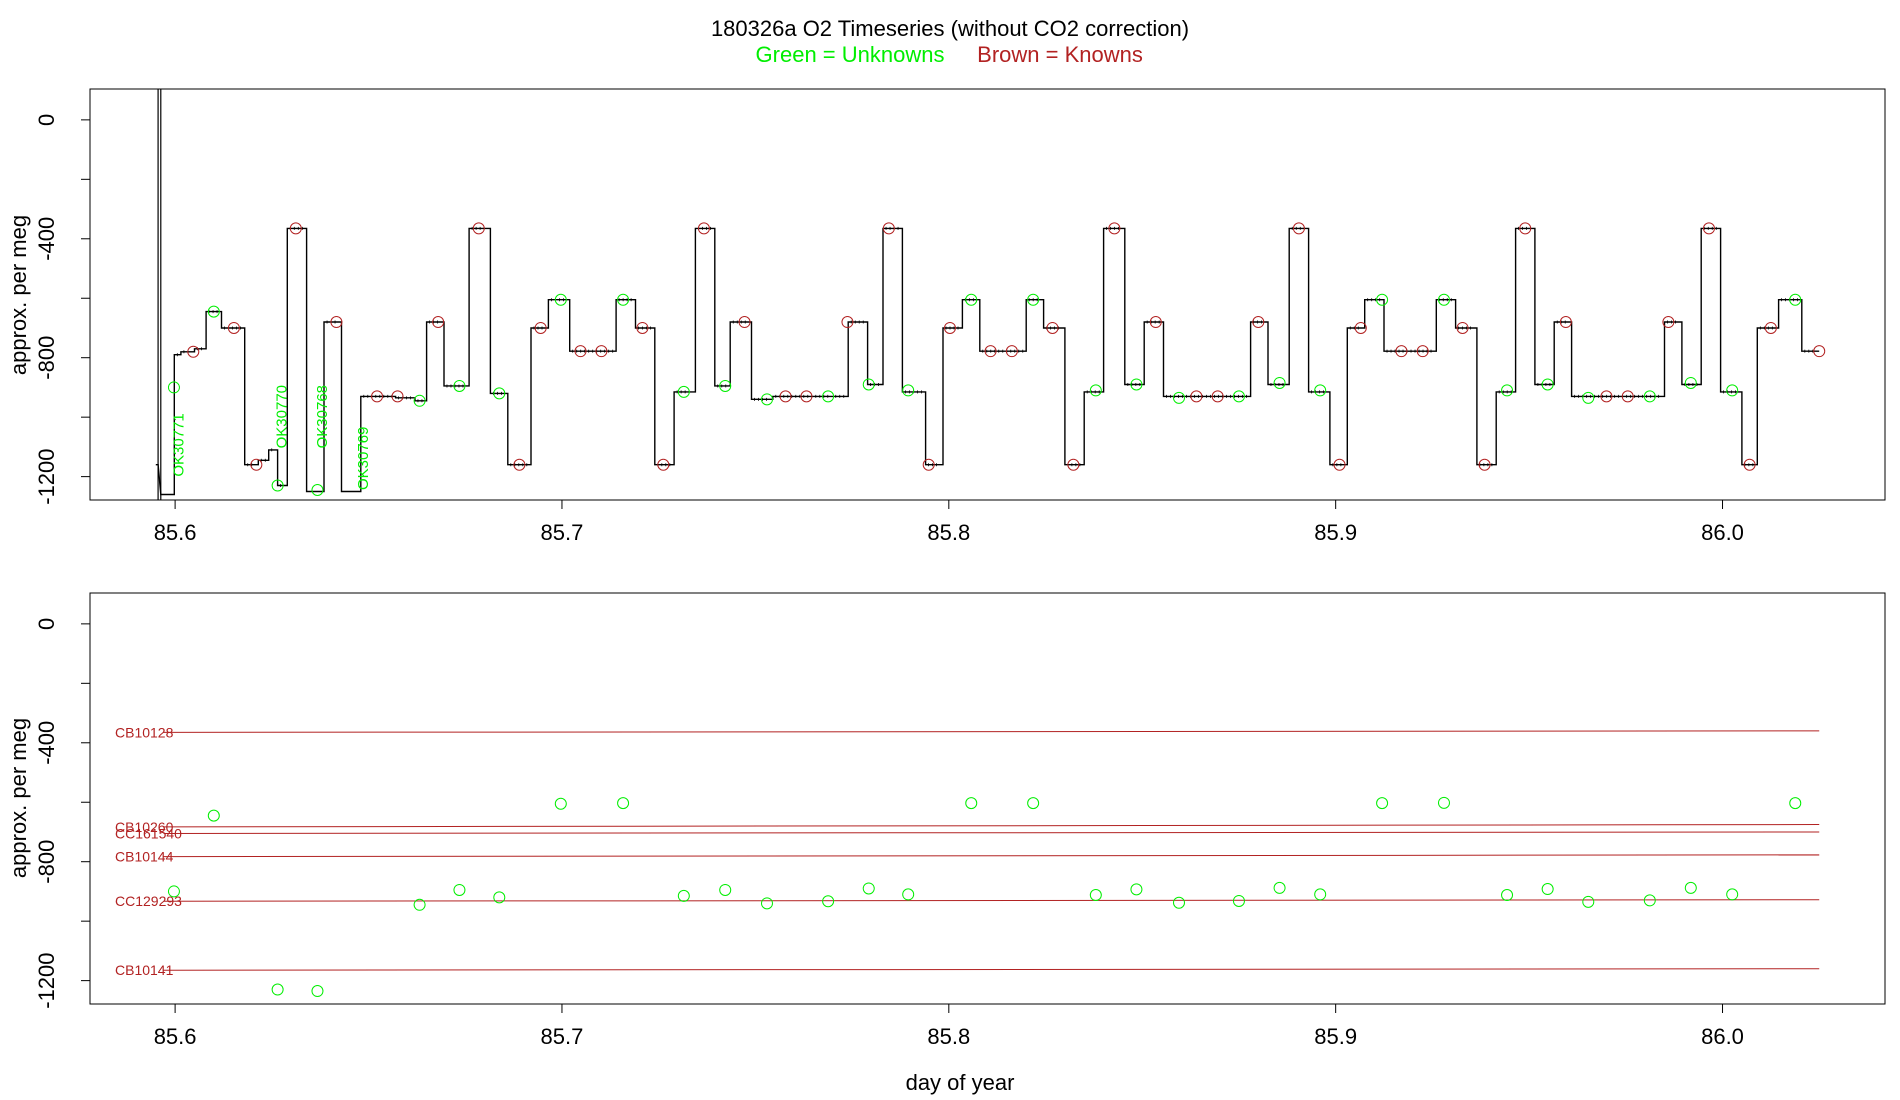  I want to click on top-y-tick-label: -800, so click(46, 358).